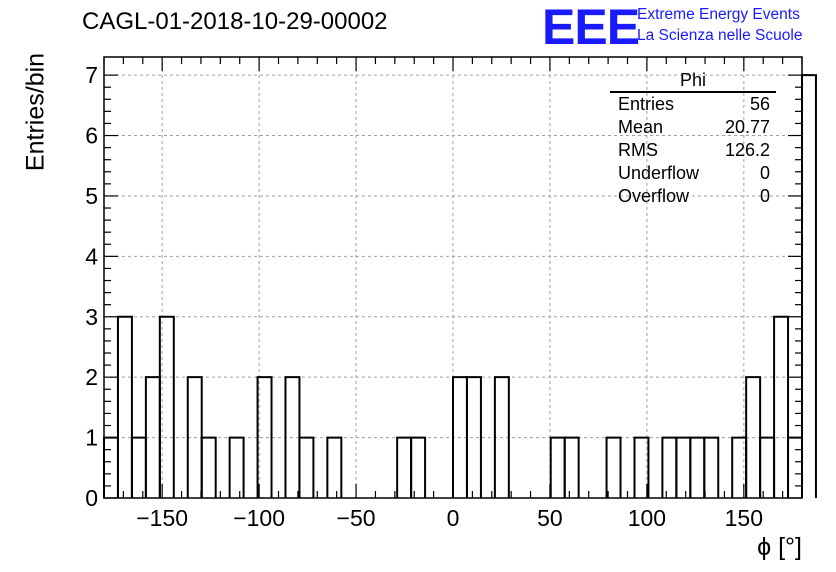 This screenshot has width=836, height=572. I want to click on y-tick-label: 0, so click(91, 498).